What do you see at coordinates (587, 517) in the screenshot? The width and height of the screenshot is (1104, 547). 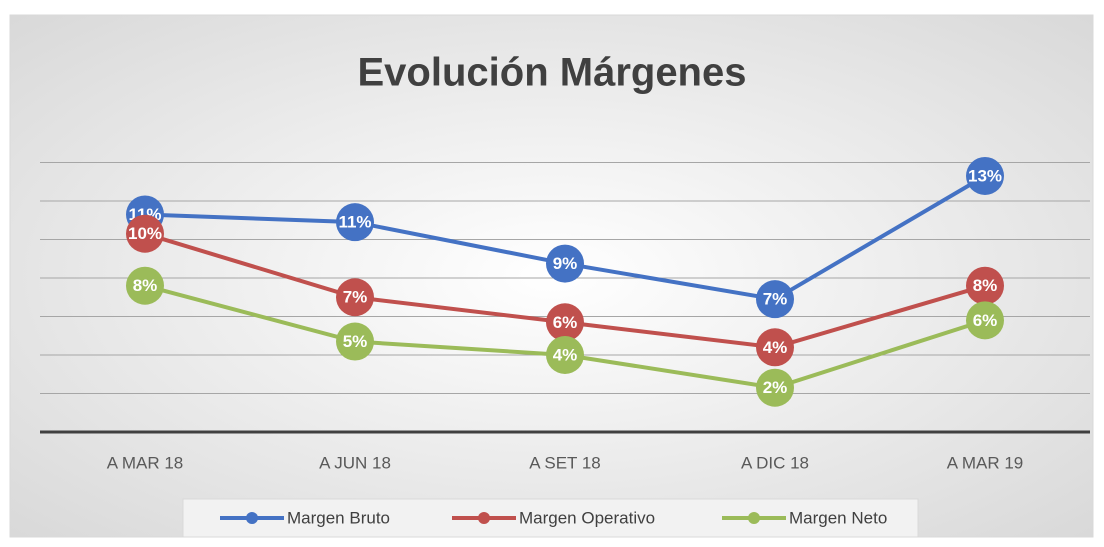 I see `legend-label: Margen Operativo` at bounding box center [587, 517].